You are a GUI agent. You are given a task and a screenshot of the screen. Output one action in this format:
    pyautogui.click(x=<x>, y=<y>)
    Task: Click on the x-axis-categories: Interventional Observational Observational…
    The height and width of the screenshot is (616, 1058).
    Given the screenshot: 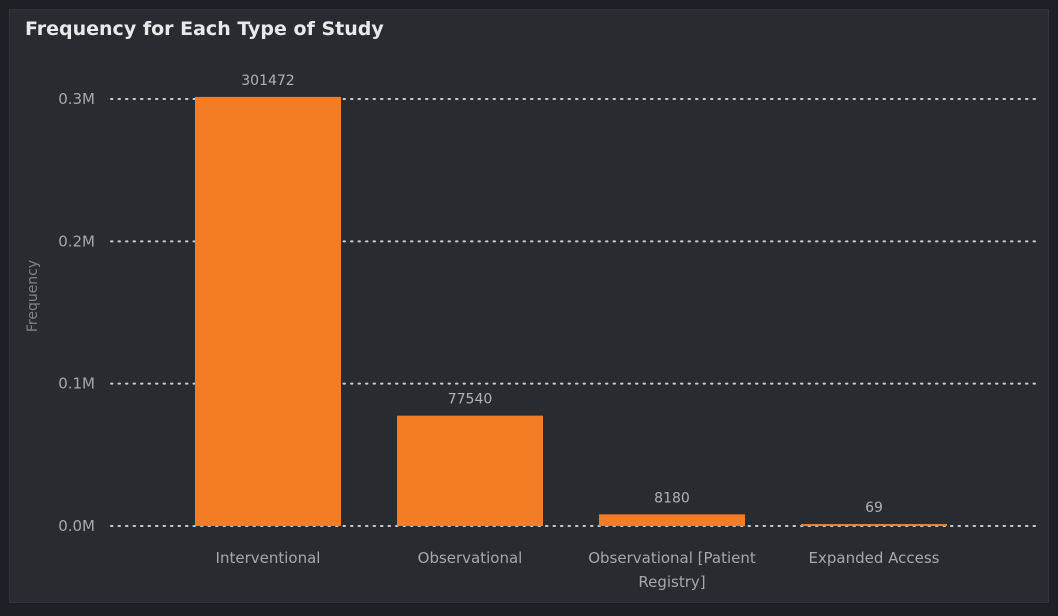 What is the action you would take?
    pyautogui.click(x=578, y=570)
    